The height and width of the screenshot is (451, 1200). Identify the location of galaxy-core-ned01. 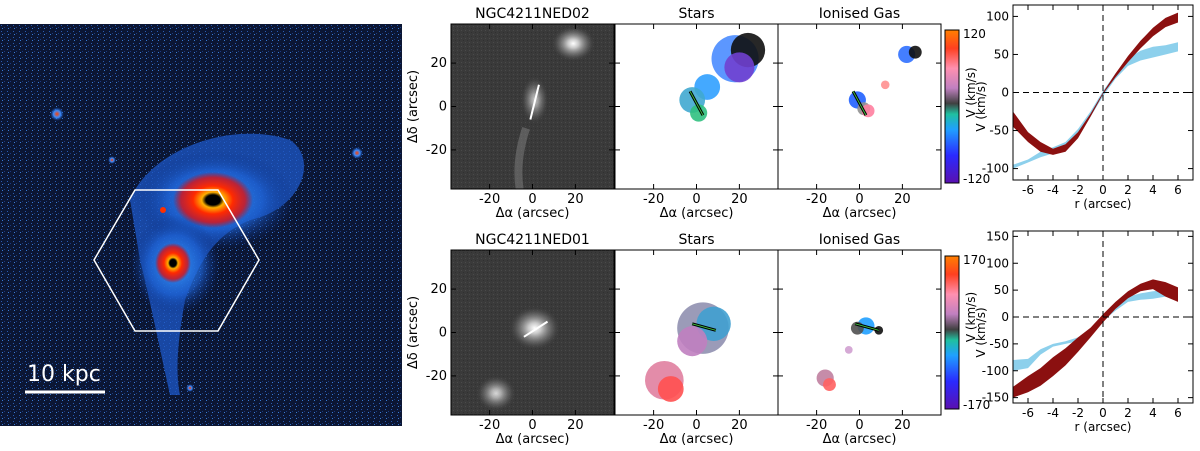
(173, 263).